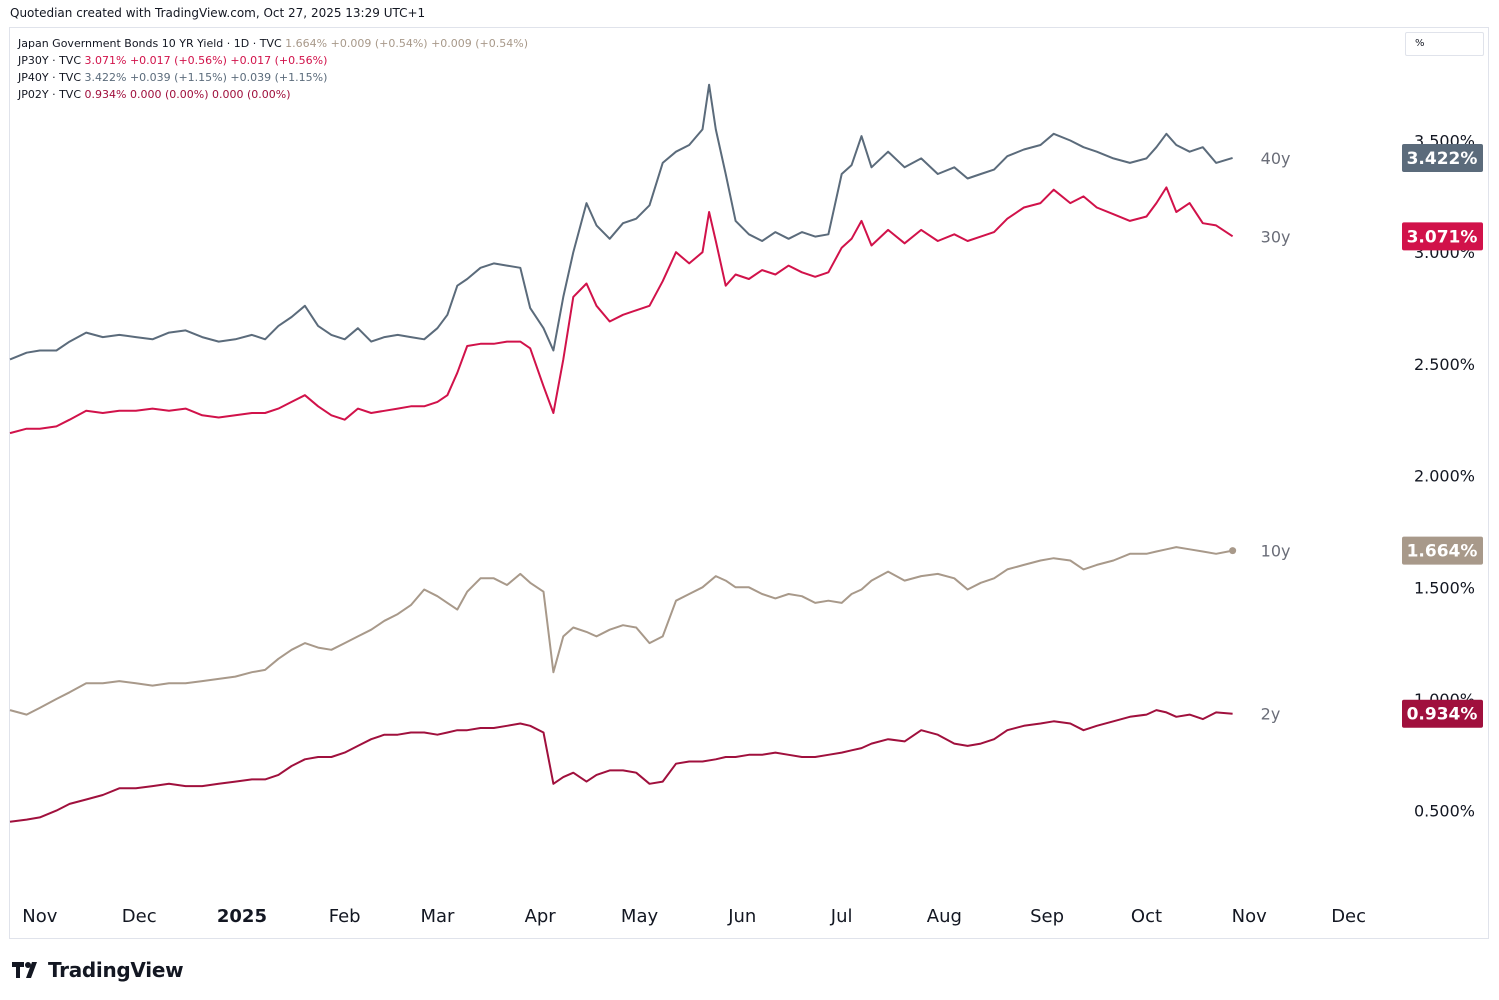  What do you see at coordinates (1276, 236) in the screenshot?
I see `series-label-30y: 30y` at bounding box center [1276, 236].